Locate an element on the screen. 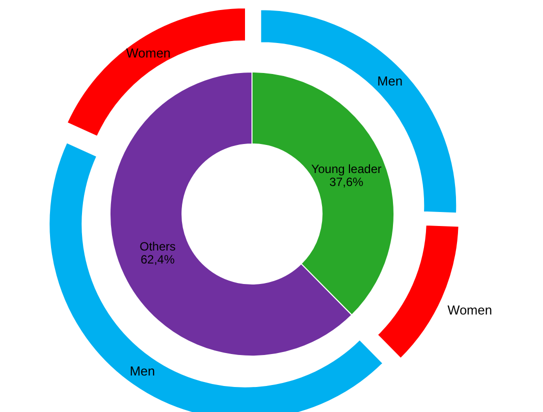 This screenshot has height=412, width=543. slice-label: Young leader is located at coordinates (346, 169).